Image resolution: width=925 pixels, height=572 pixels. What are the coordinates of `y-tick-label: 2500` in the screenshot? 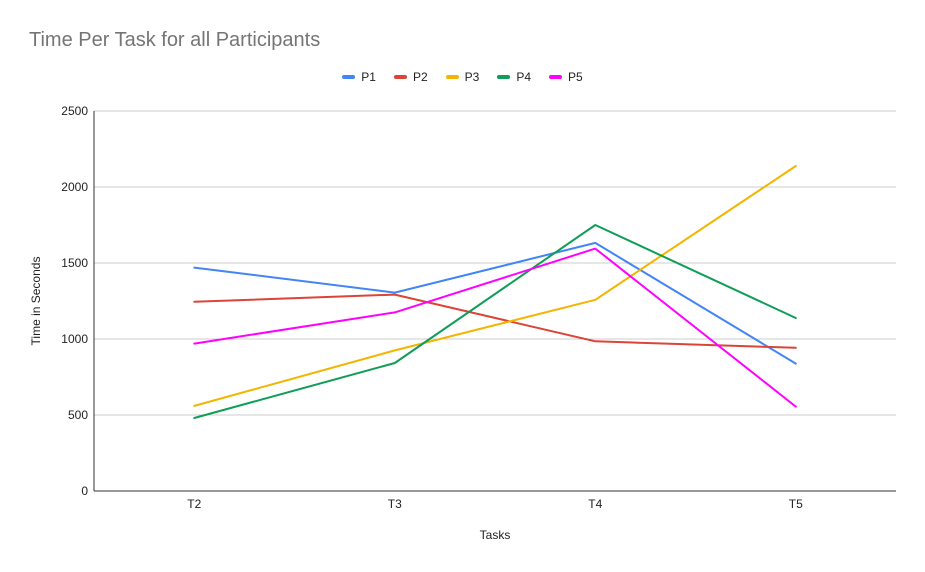 It's located at (74, 111).